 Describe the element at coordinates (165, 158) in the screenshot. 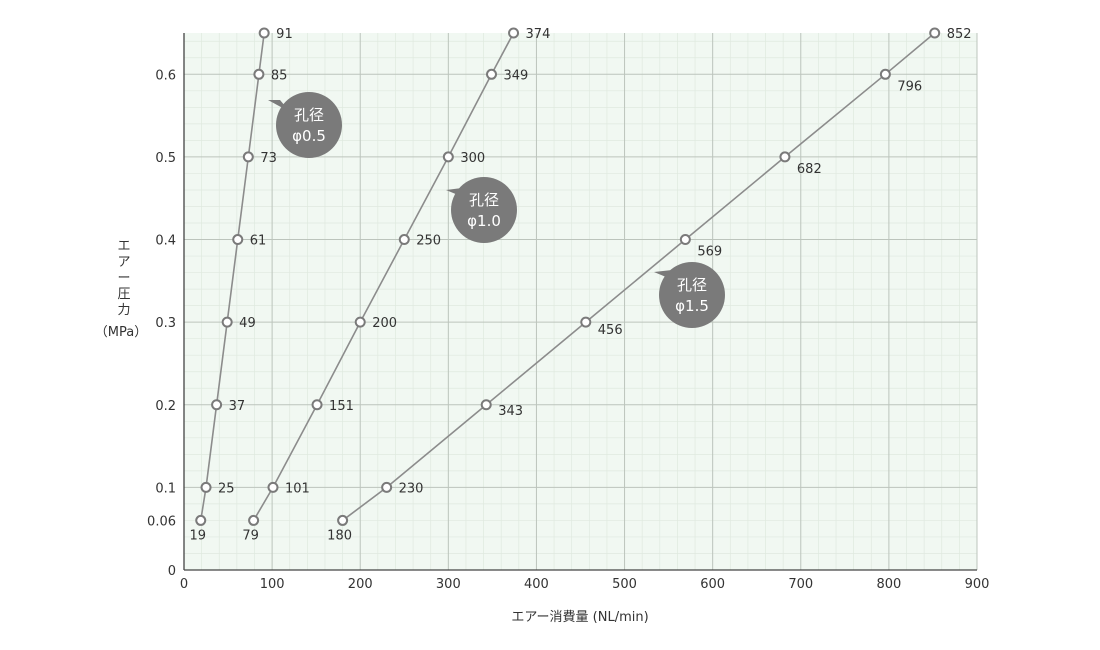

I see `y-tick-label: 0.5` at that location.